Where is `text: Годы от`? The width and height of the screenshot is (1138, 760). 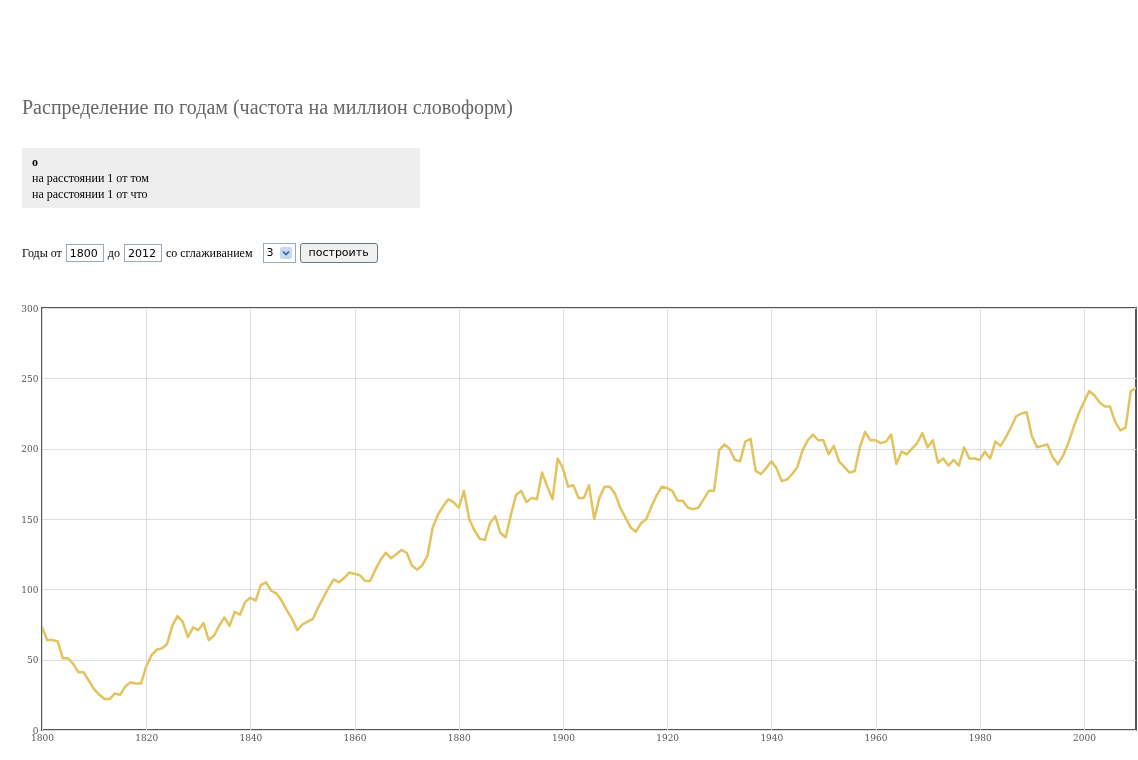 text: Годы от is located at coordinates (42, 253).